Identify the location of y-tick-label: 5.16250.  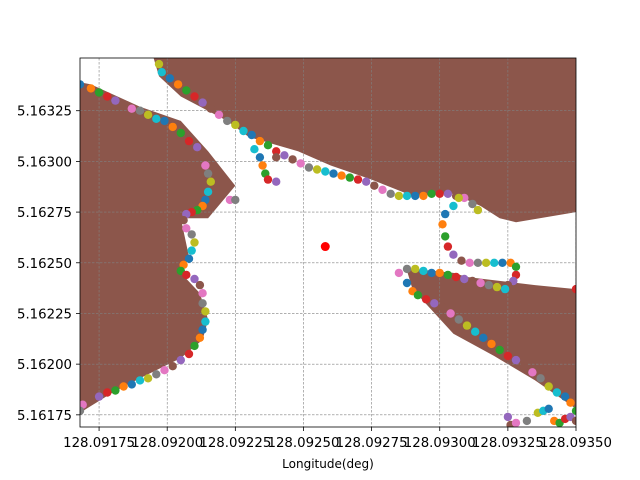
(44, 264).